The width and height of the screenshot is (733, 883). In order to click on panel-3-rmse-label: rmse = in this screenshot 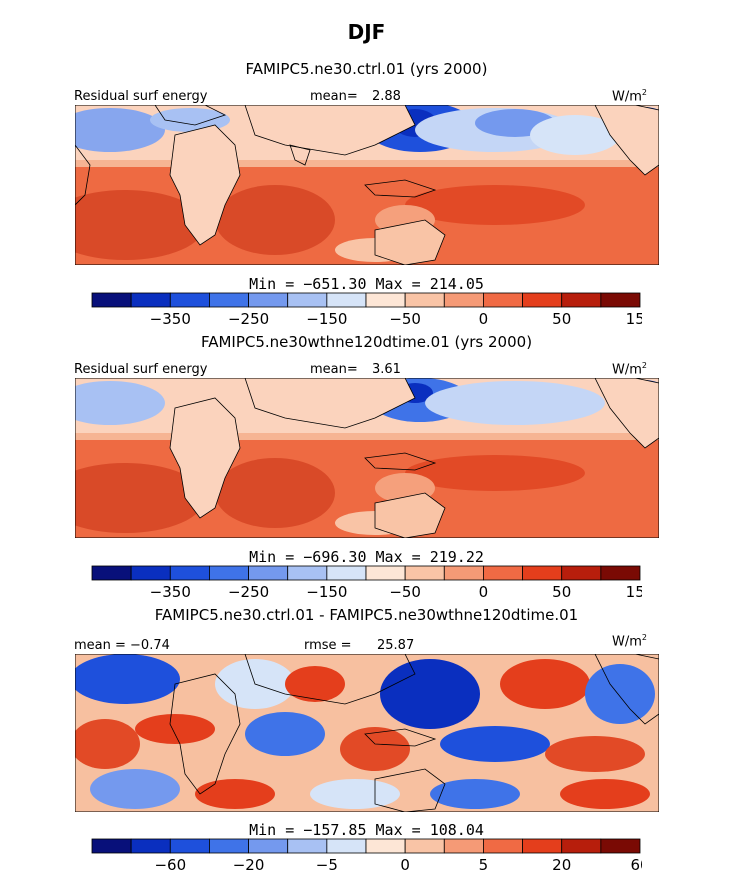, I will do `click(328, 645)`.